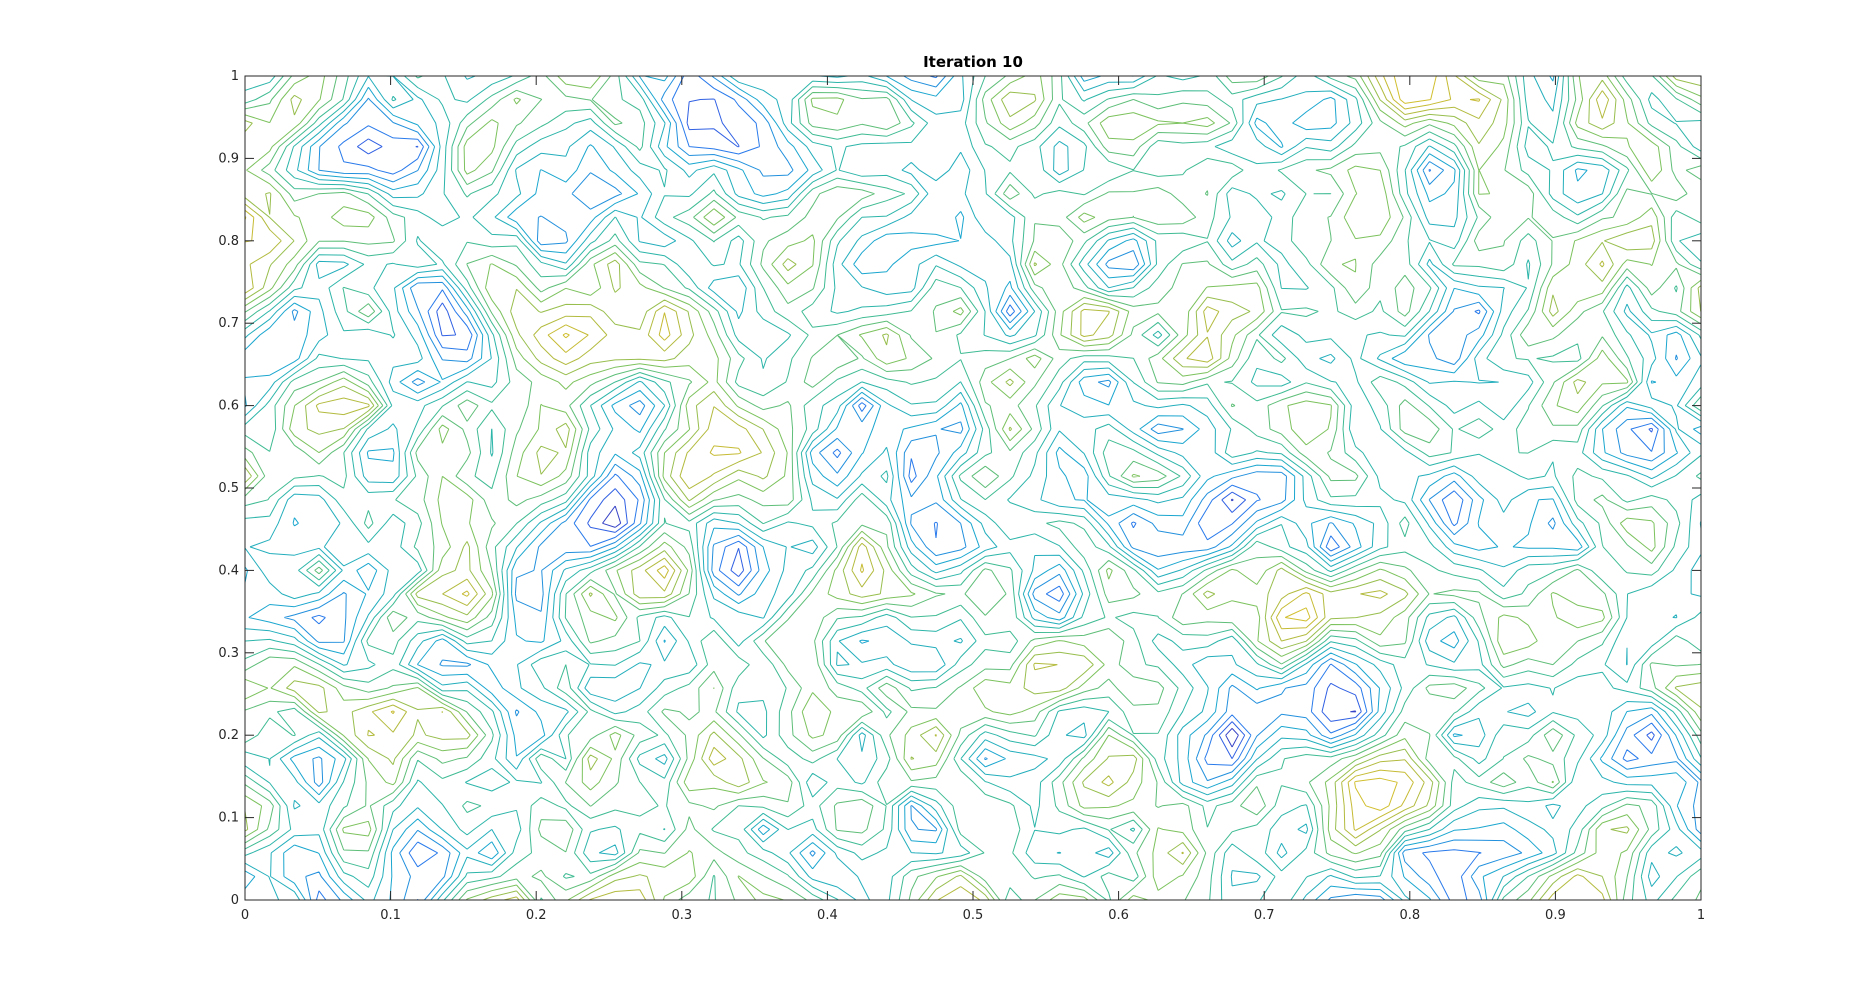 Image resolution: width=1861 pixels, height=1001 pixels. I want to click on x-tick-label: 1, so click(1701, 915).